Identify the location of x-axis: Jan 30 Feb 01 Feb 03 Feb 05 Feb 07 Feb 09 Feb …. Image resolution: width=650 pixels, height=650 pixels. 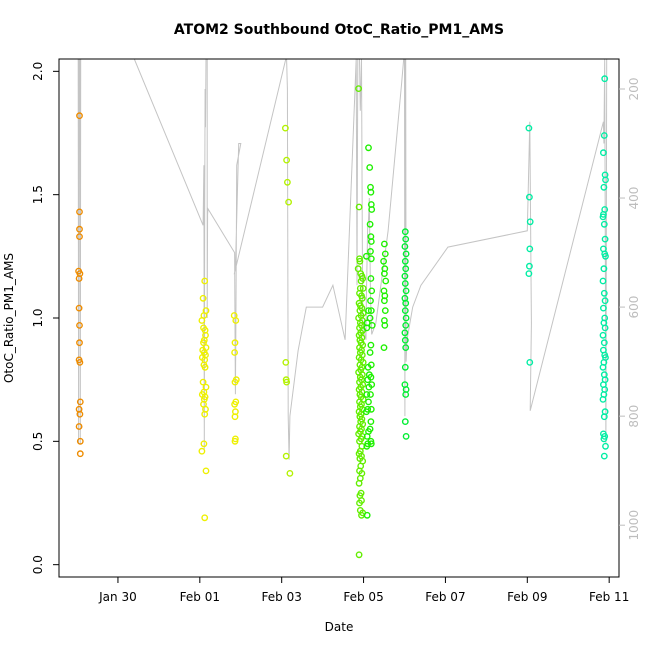
(363, 590).